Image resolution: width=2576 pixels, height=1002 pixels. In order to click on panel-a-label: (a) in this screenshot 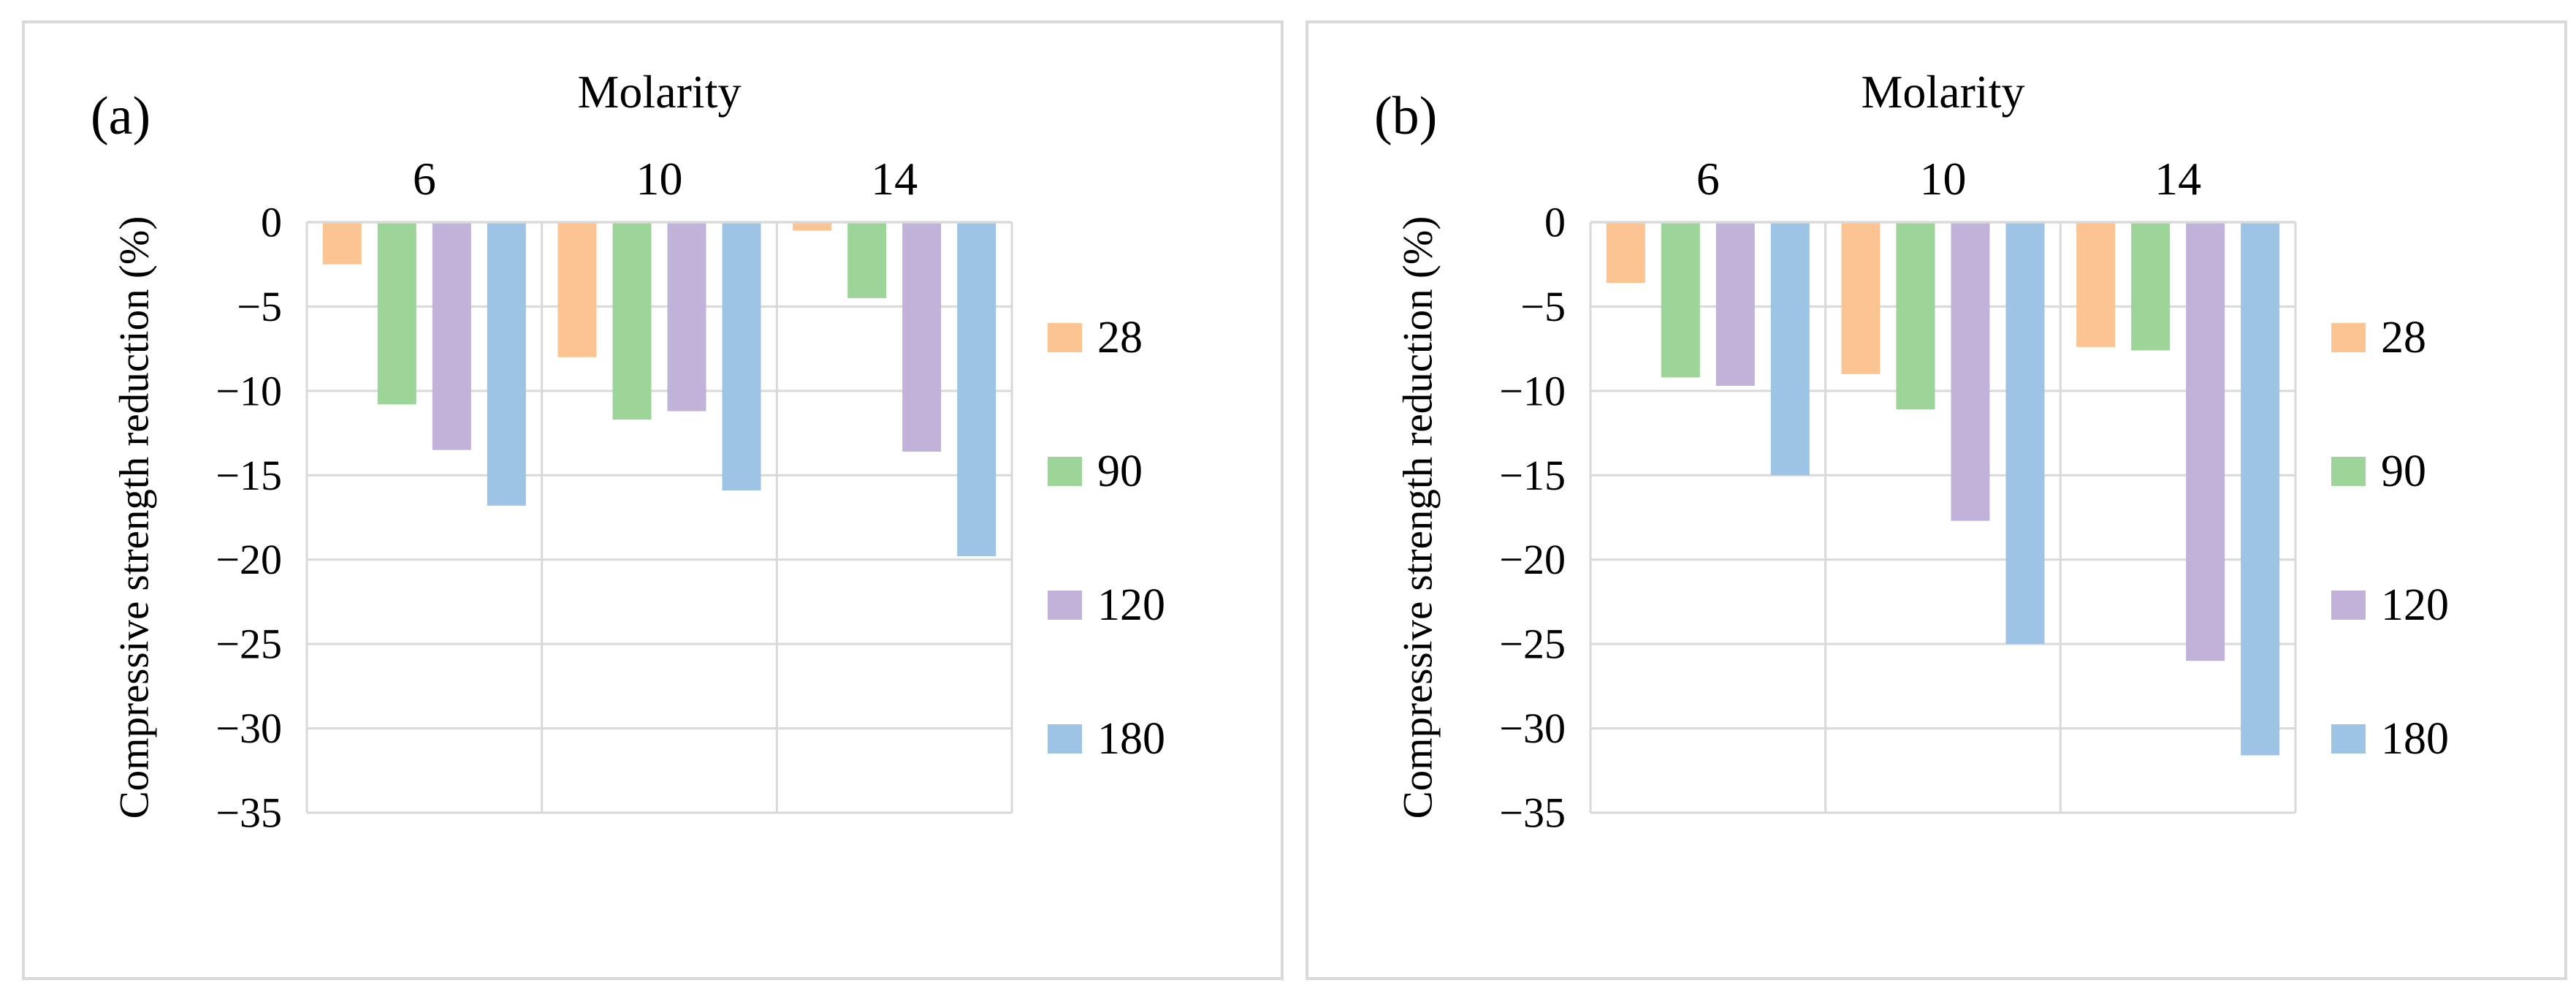, I will do `click(121, 116)`.